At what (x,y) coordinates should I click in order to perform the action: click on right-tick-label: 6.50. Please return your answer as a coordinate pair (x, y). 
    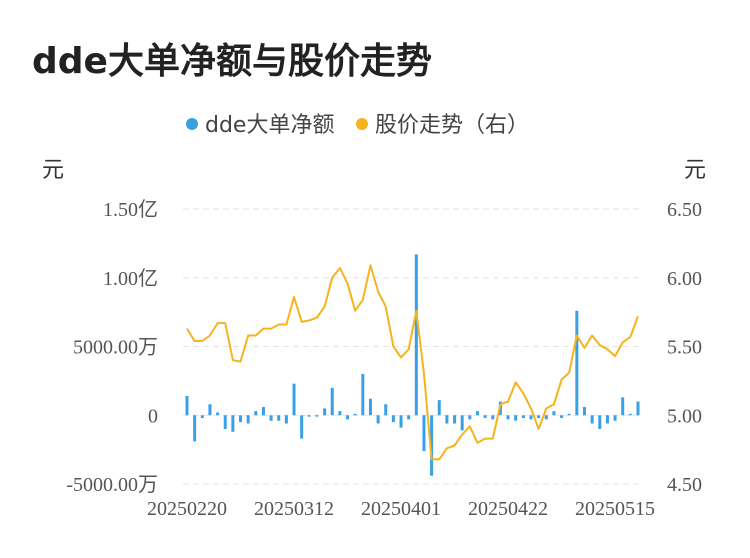
    Looking at the image, I should click on (684, 210).